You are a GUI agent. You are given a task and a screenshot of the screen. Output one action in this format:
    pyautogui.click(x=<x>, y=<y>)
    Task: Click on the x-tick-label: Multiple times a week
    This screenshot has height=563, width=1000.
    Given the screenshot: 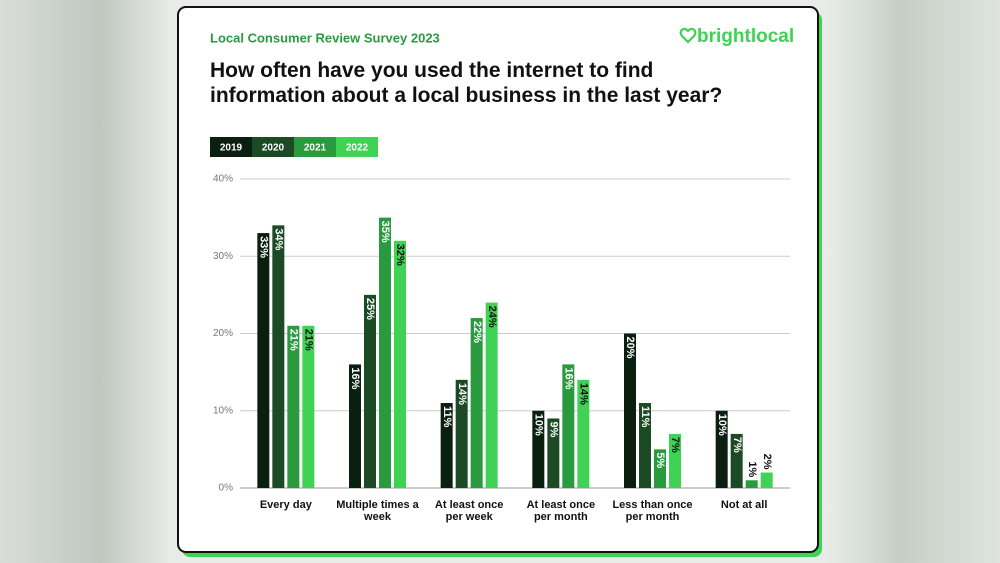 What is the action you would take?
    pyautogui.click(x=377, y=511)
    